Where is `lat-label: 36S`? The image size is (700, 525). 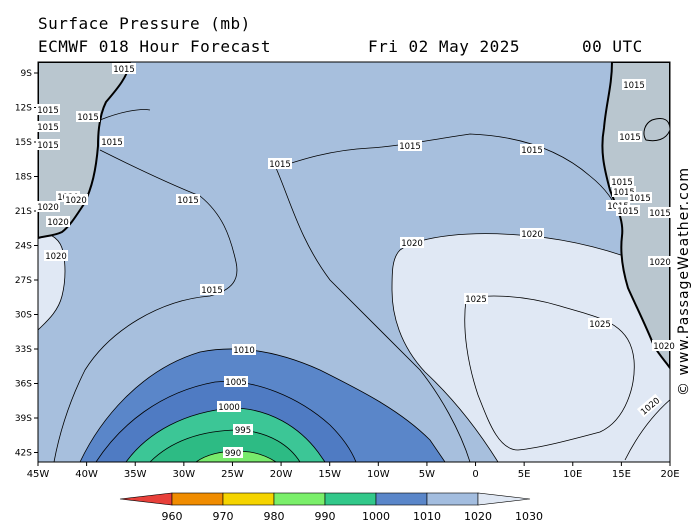
lat-label: 36S is located at coordinates (23, 385).